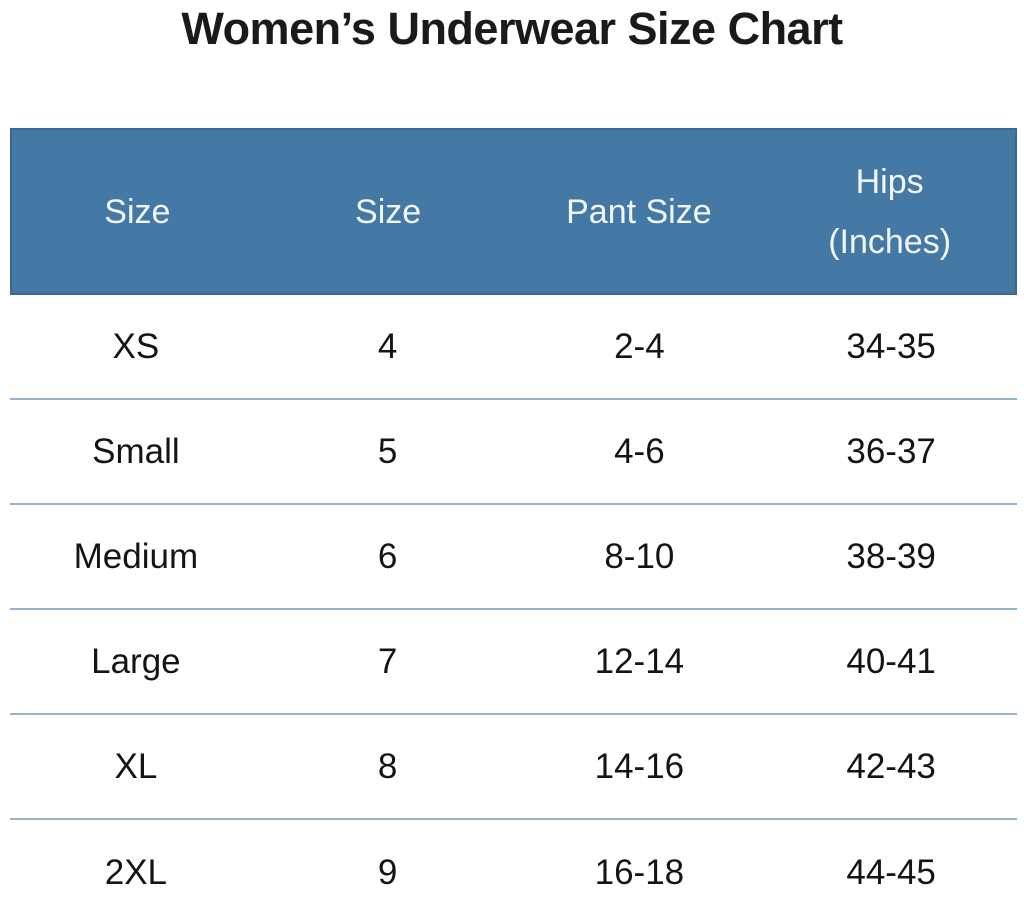 The width and height of the screenshot is (1024, 898). Describe the element at coordinates (136, 661) in the screenshot. I see `cell-size: Large` at that location.